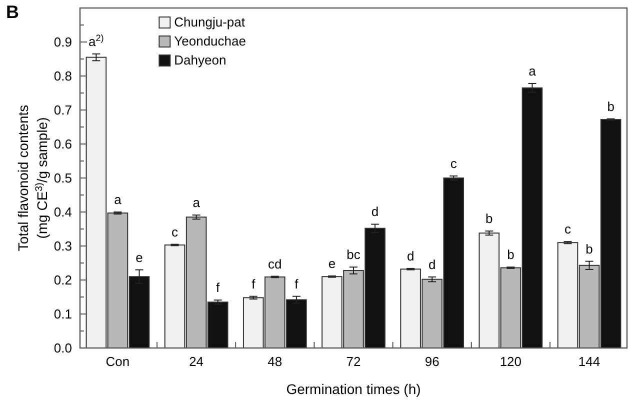 The height and width of the screenshot is (406, 635). Describe the element at coordinates (196, 361) in the screenshot. I see `x-tick-label: 24` at that location.